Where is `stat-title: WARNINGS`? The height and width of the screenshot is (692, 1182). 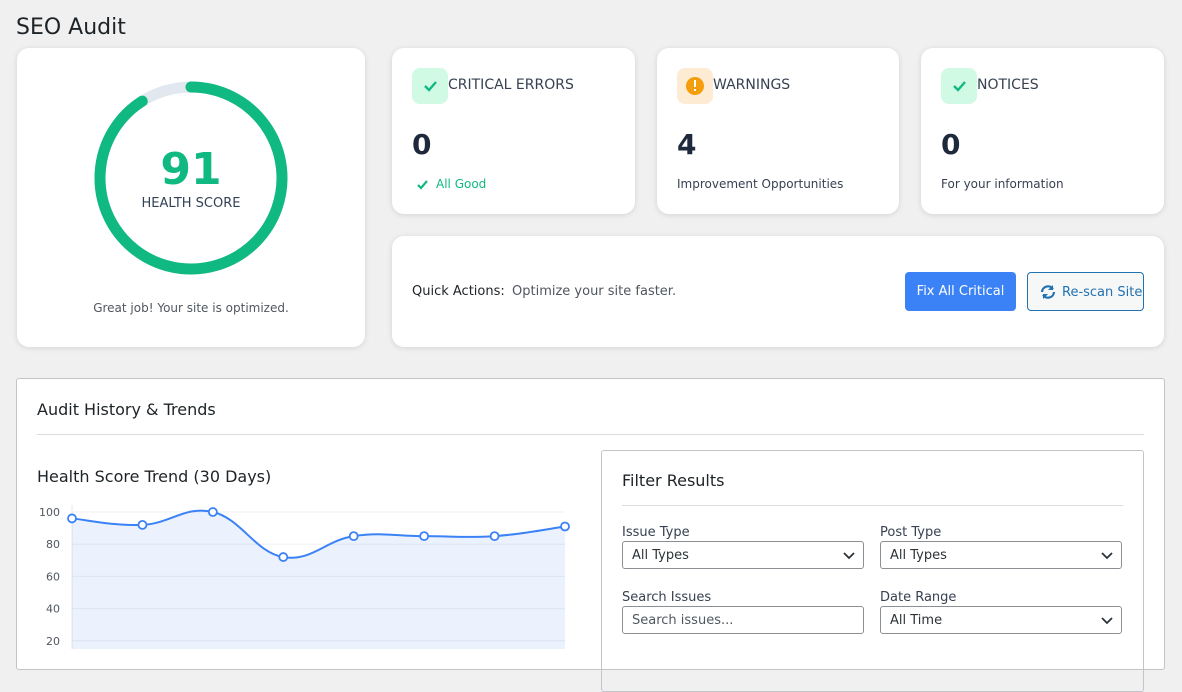
stat-title: WARNINGS is located at coordinates (752, 85).